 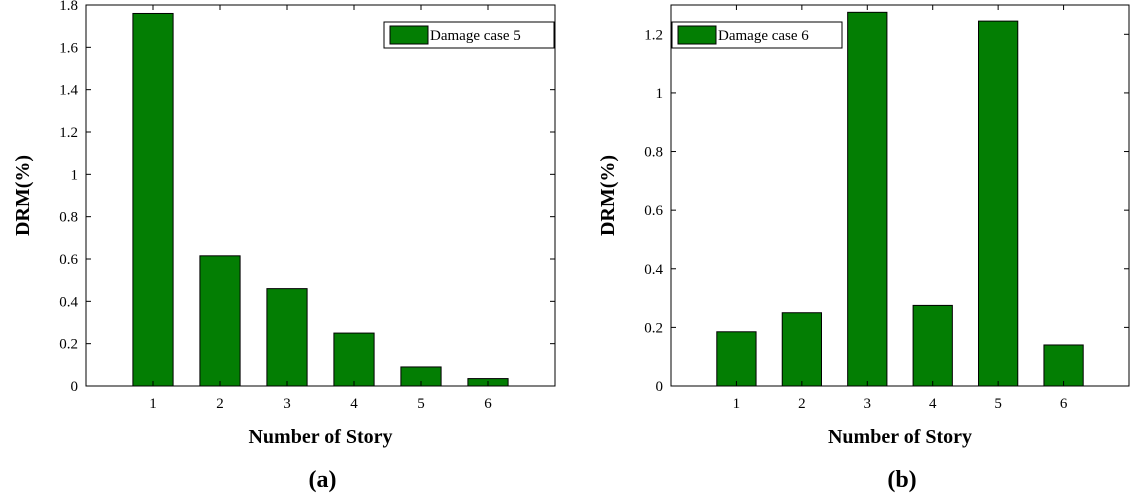 What do you see at coordinates (68, 91) in the screenshot?
I see `y-tick-label: 1.4` at bounding box center [68, 91].